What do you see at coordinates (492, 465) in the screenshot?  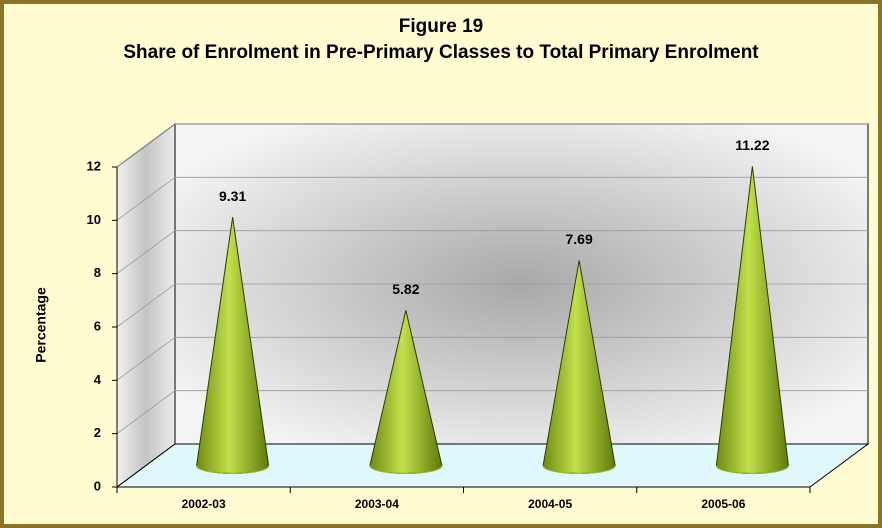 I see `floor` at bounding box center [492, 465].